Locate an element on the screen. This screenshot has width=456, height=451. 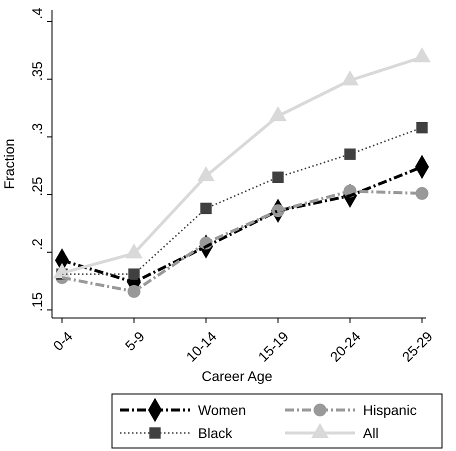
x-tick-label: 0-4 is located at coordinates (63, 341).